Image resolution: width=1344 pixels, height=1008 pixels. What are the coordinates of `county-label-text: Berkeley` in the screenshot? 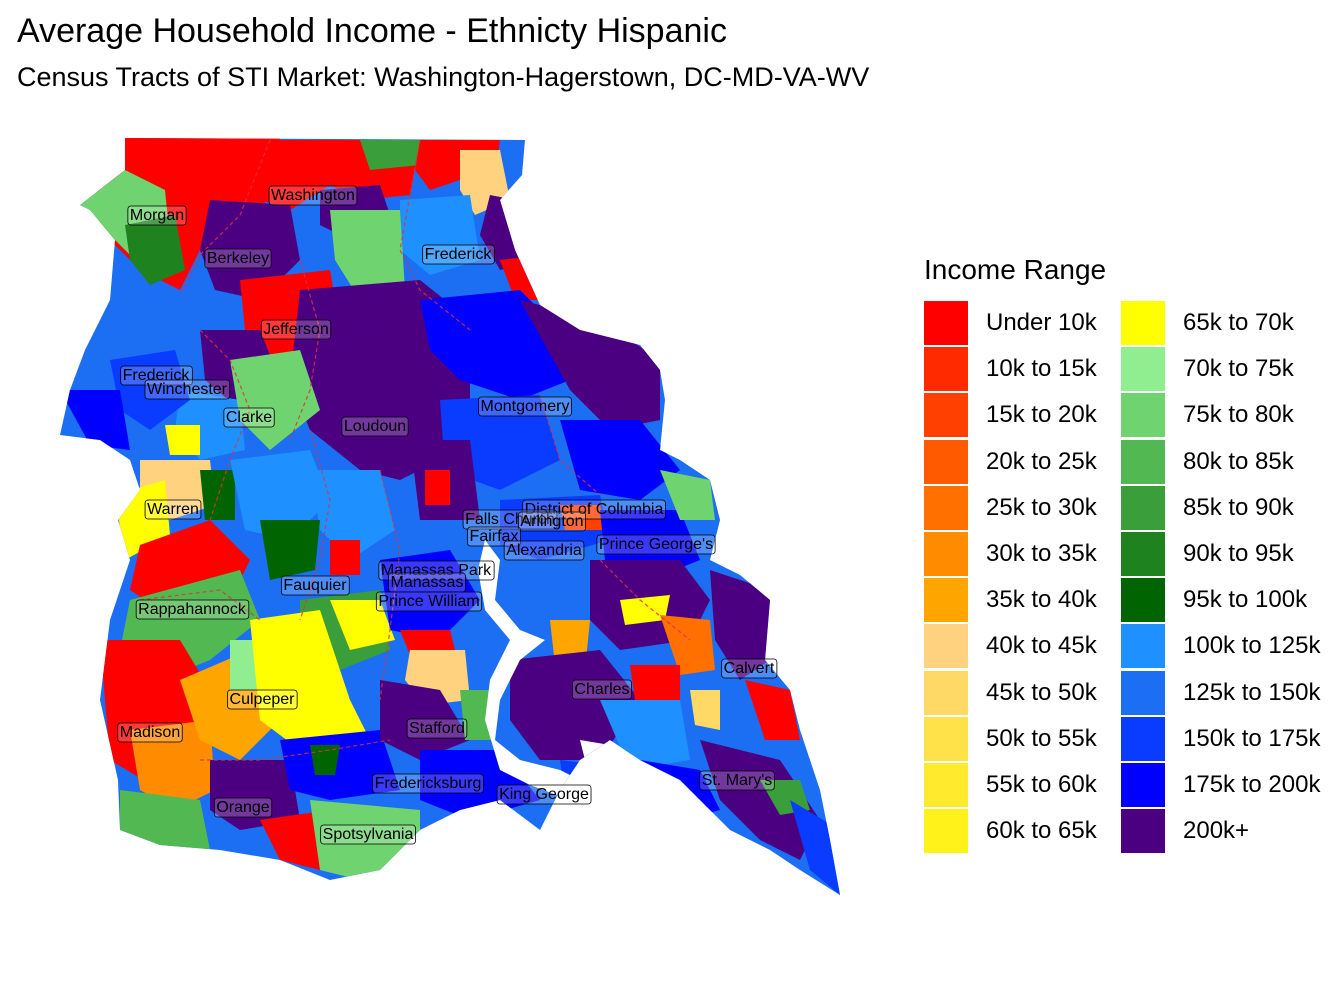 It's located at (238, 258).